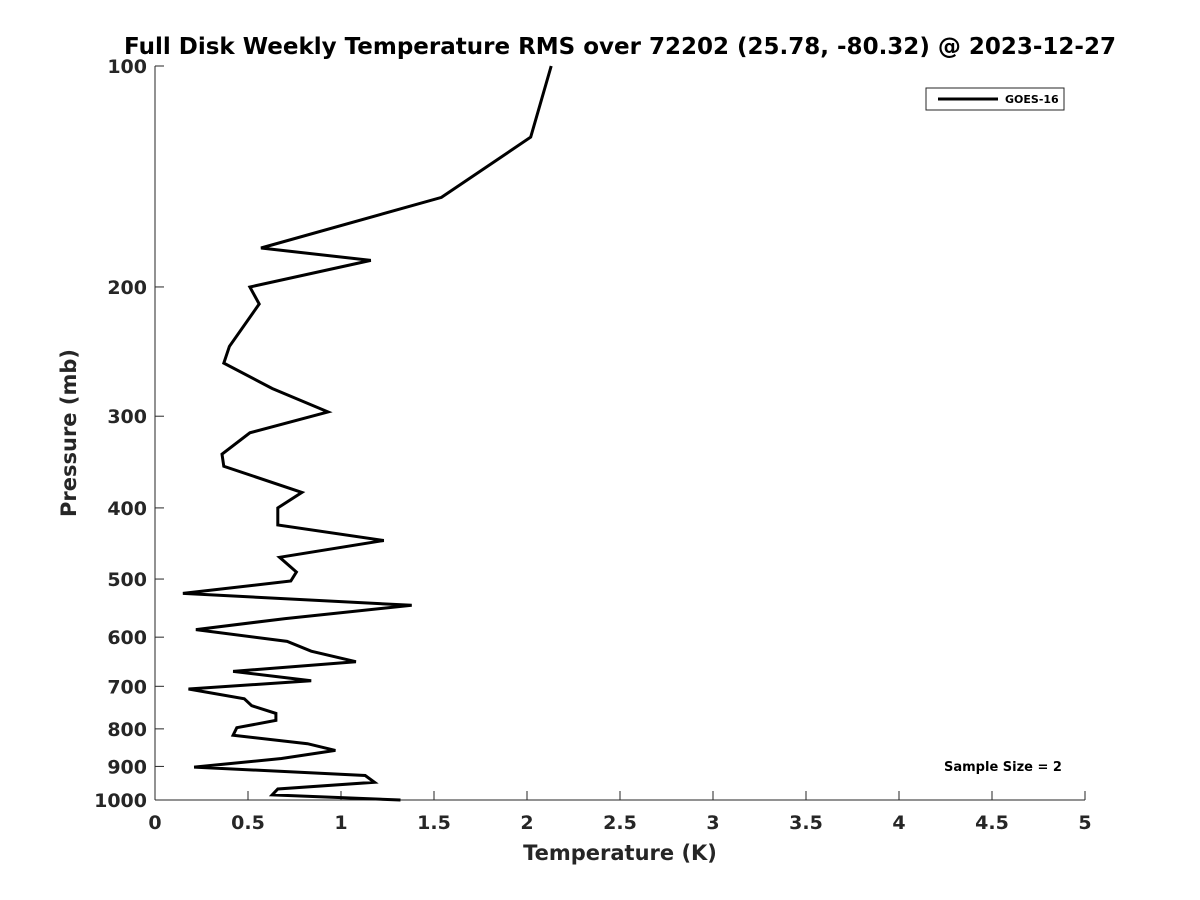 Image resolution: width=1200 pixels, height=900 pixels. What do you see at coordinates (1003, 767) in the screenshot?
I see `sample-size-annotation: Sample Size = 2` at bounding box center [1003, 767].